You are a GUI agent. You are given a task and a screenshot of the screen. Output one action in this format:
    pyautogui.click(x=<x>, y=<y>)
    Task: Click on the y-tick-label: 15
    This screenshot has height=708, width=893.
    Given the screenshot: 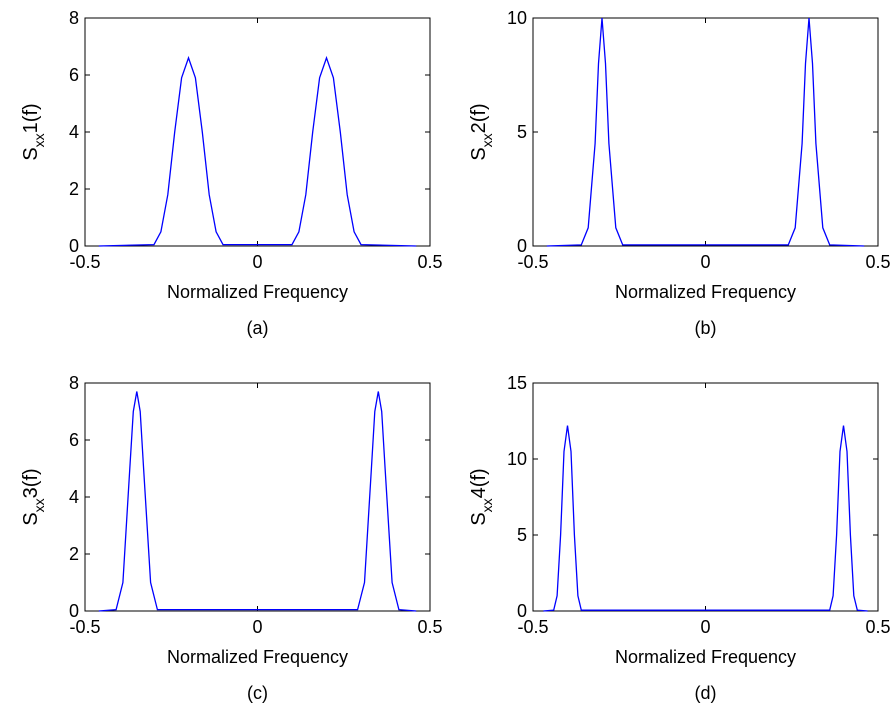 What is the action you would take?
    pyautogui.click(x=517, y=383)
    